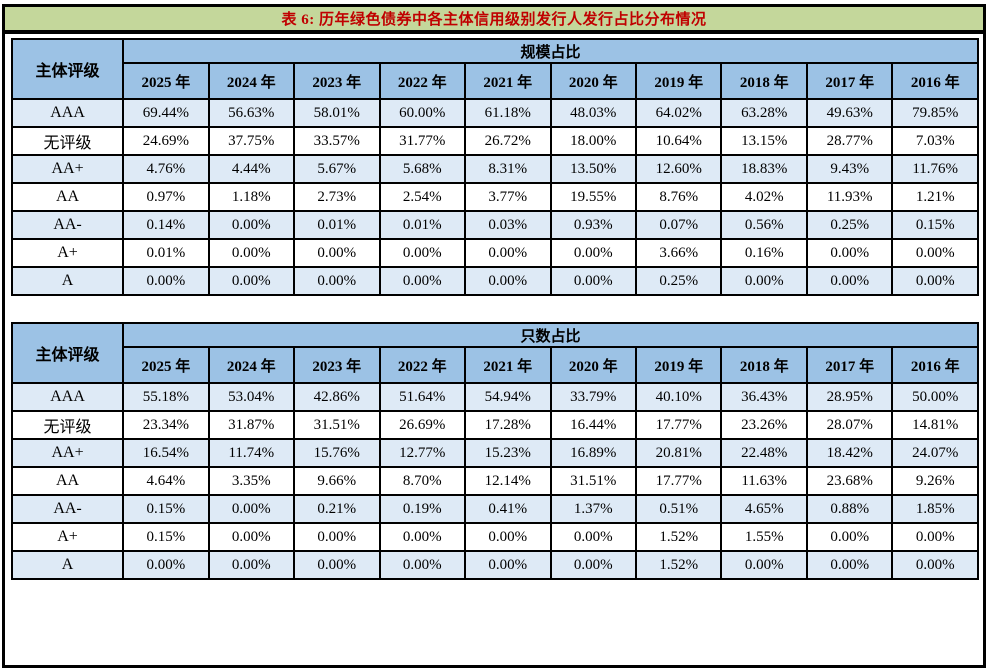 This screenshot has width=988, height=668. Describe the element at coordinates (935, 81) in the screenshot. I see `year-header: 2016 年` at that location.